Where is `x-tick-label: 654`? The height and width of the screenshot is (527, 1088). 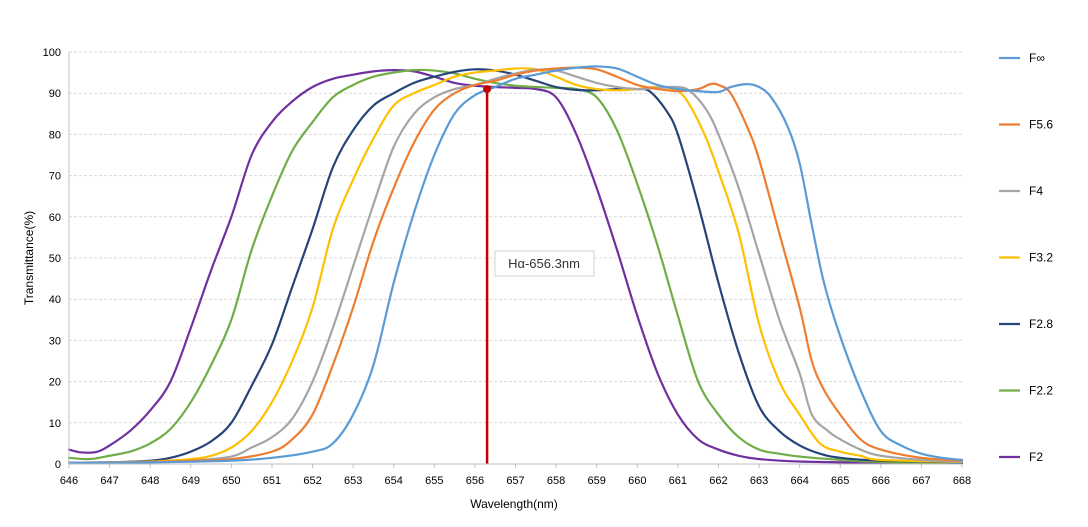 x-tick-label: 654 is located at coordinates (394, 481).